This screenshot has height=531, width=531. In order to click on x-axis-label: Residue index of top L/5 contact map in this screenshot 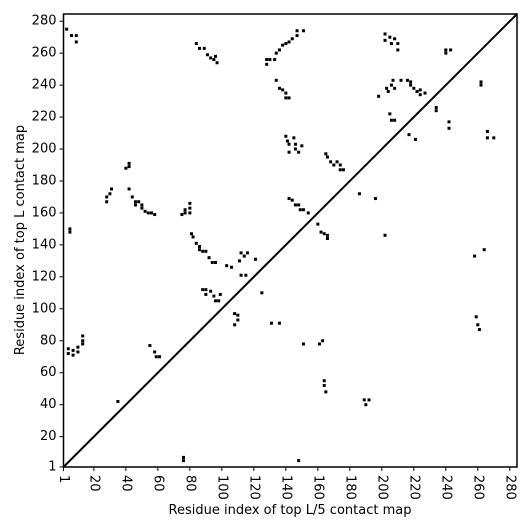, I will do `click(290, 510)`.